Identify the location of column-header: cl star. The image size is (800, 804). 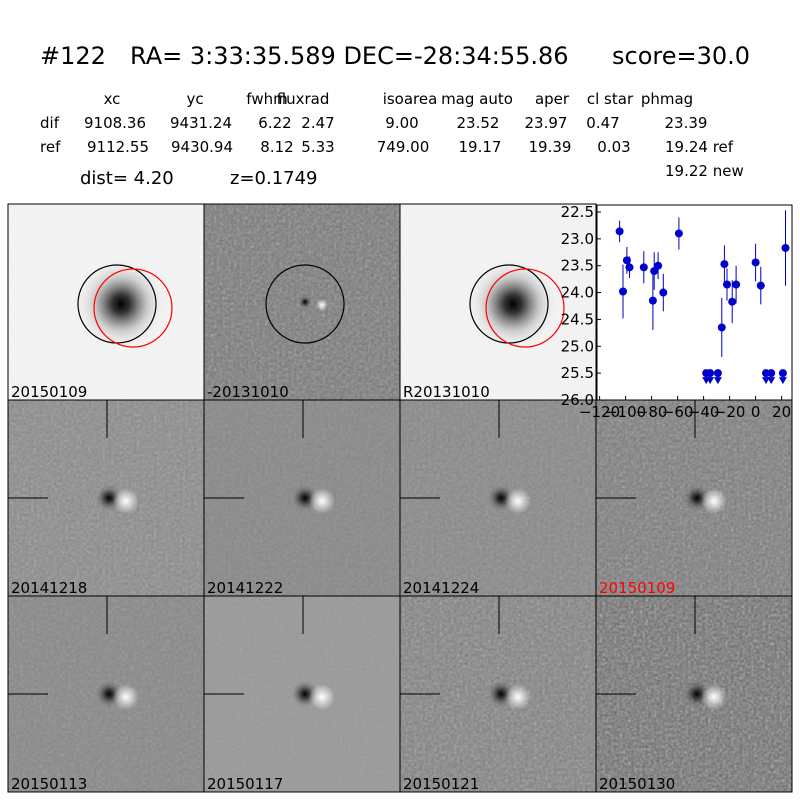
(610, 99).